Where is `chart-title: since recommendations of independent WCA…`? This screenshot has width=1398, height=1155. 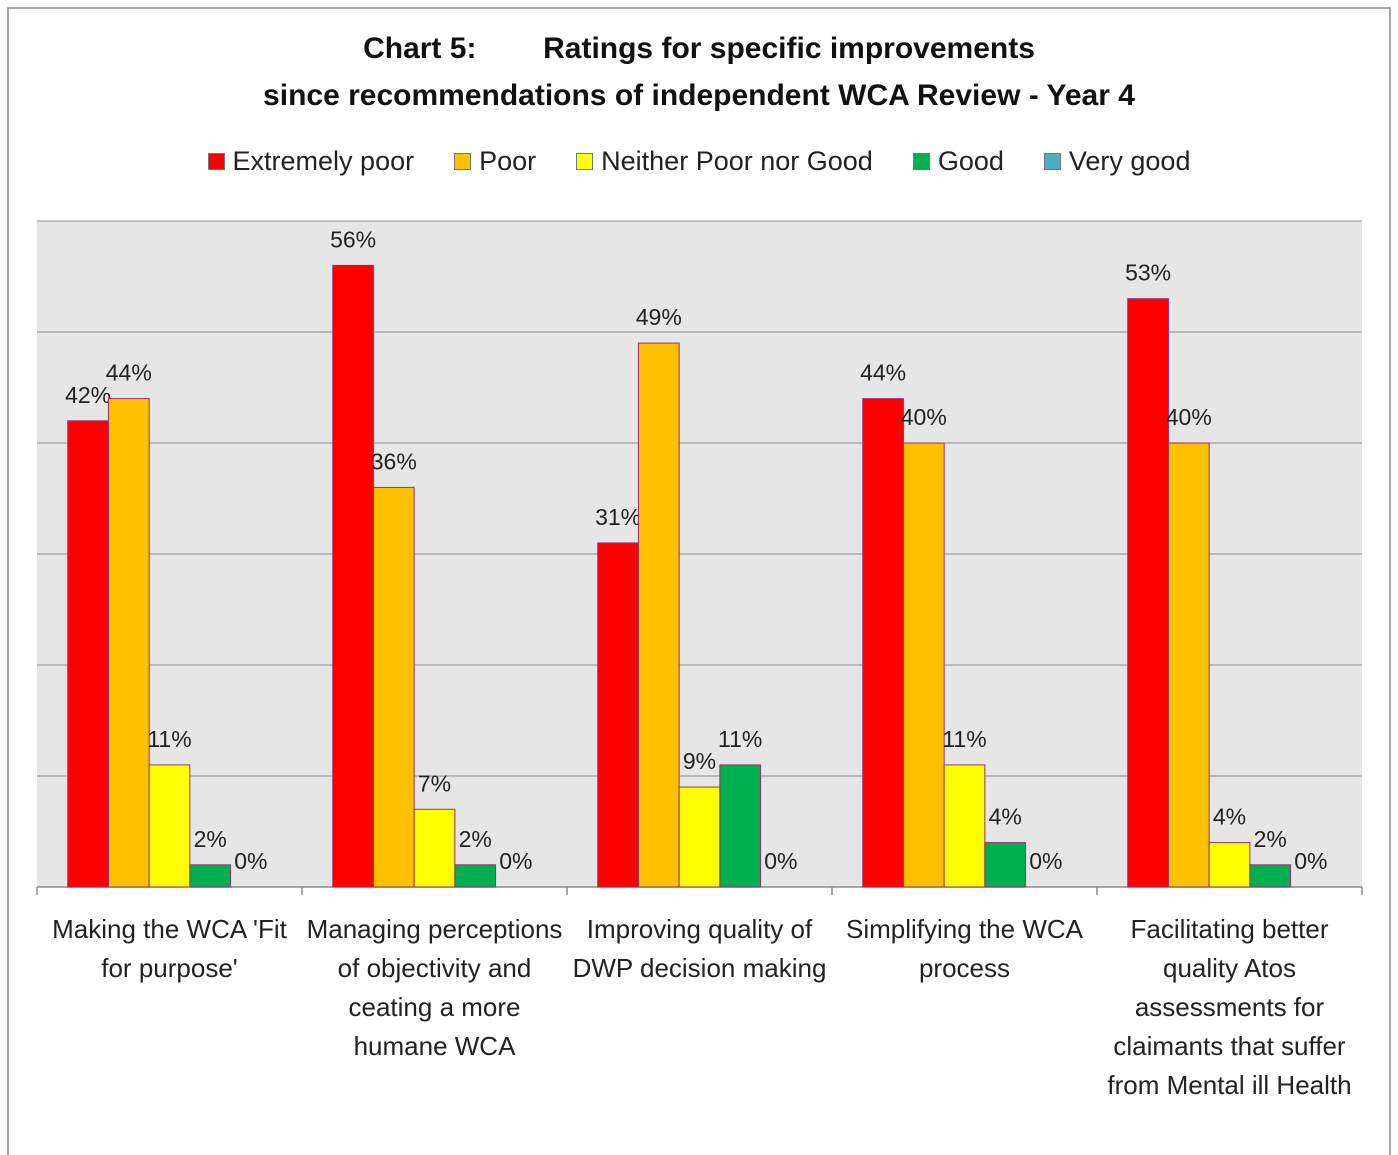
chart-title: since recommendations of independent WCA… is located at coordinates (699, 95).